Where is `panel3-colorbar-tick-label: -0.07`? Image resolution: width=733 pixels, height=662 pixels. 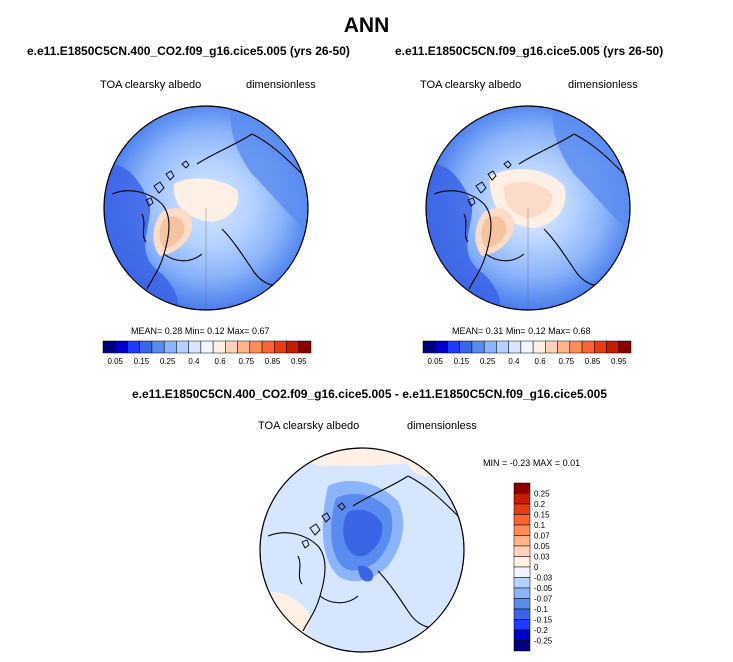
panel3-colorbar-tick-label: -0.07 is located at coordinates (543, 599).